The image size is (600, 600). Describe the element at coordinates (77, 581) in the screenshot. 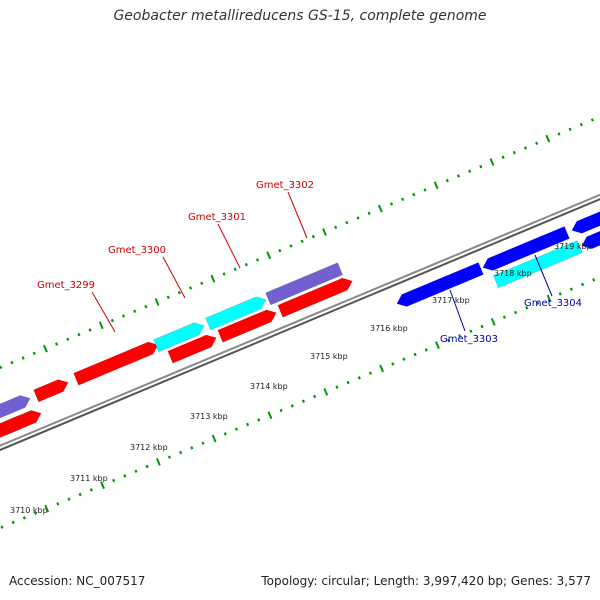

I see `accession-label: Accession: NC_007517` at that location.